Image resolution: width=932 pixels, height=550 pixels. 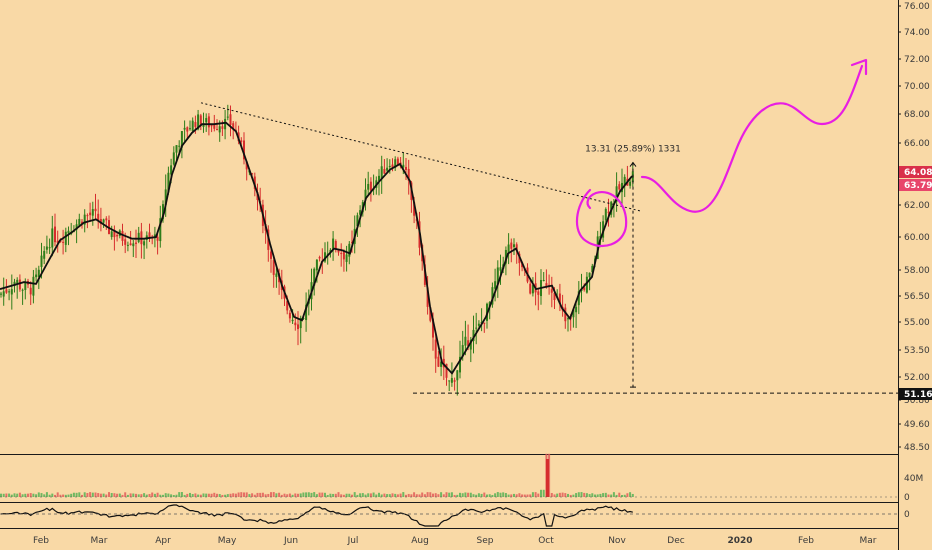 I want to click on forecast-arrow-icon, so click(x=859, y=67).